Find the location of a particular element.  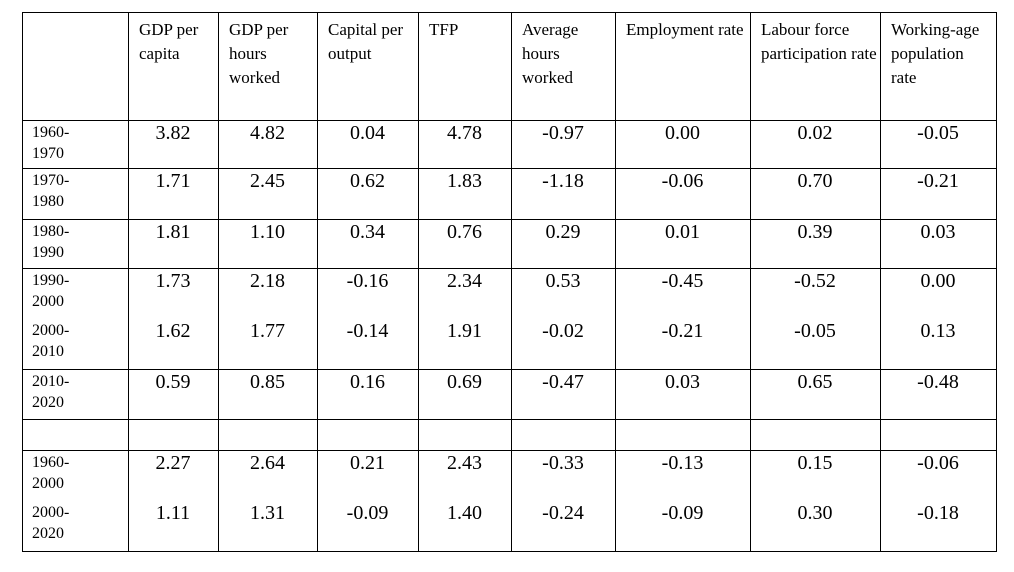

value-cell: 1.40 is located at coordinates (464, 513).